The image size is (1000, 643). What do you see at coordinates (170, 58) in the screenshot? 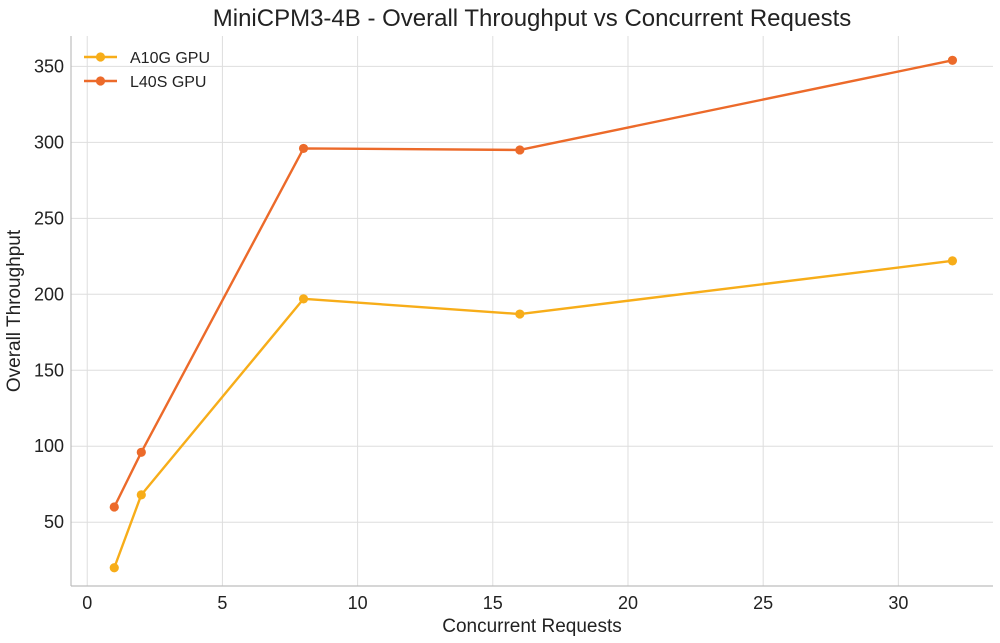
I see `legend-label: A10G GPU` at bounding box center [170, 58].